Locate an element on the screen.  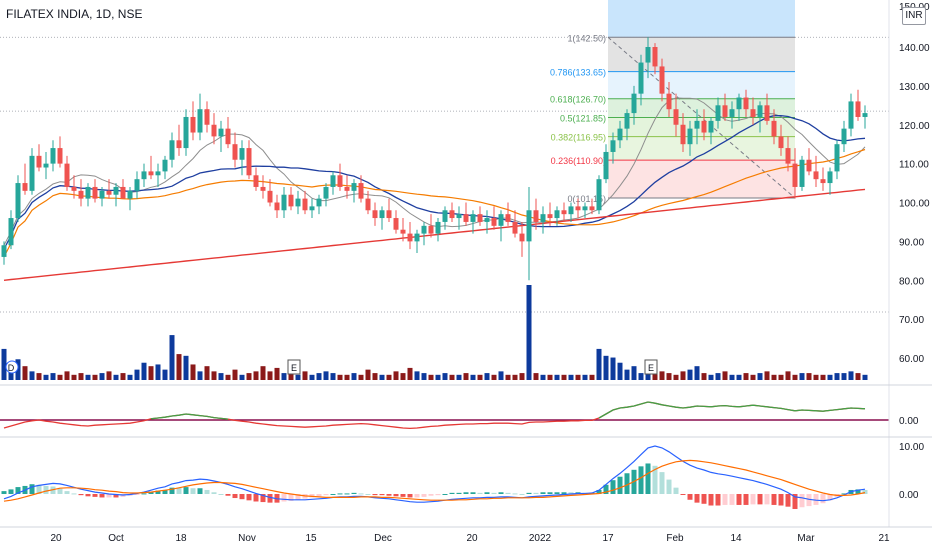
fib-target-zone is located at coordinates (701, 19).